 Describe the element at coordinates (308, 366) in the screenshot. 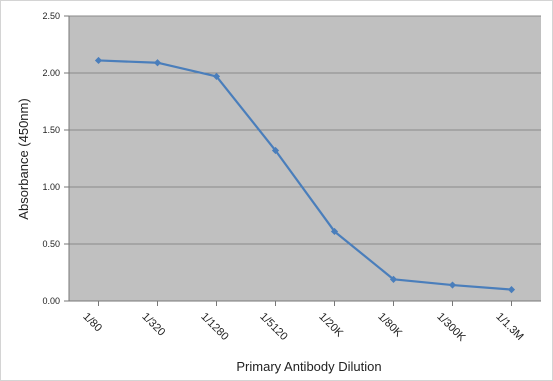

I see `x-axis-title: Primary Antibody Dilution` at that location.